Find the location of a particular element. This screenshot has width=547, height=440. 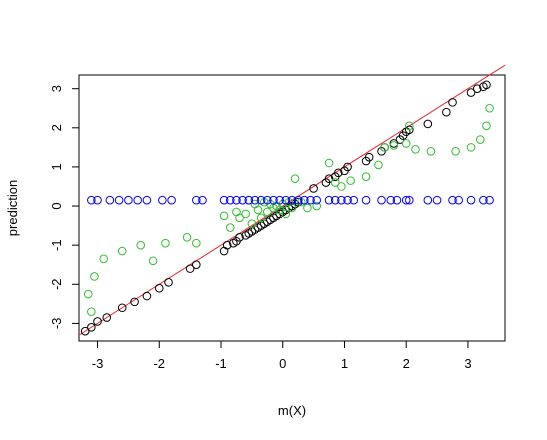

x-tick-label: 0 is located at coordinates (282, 363).